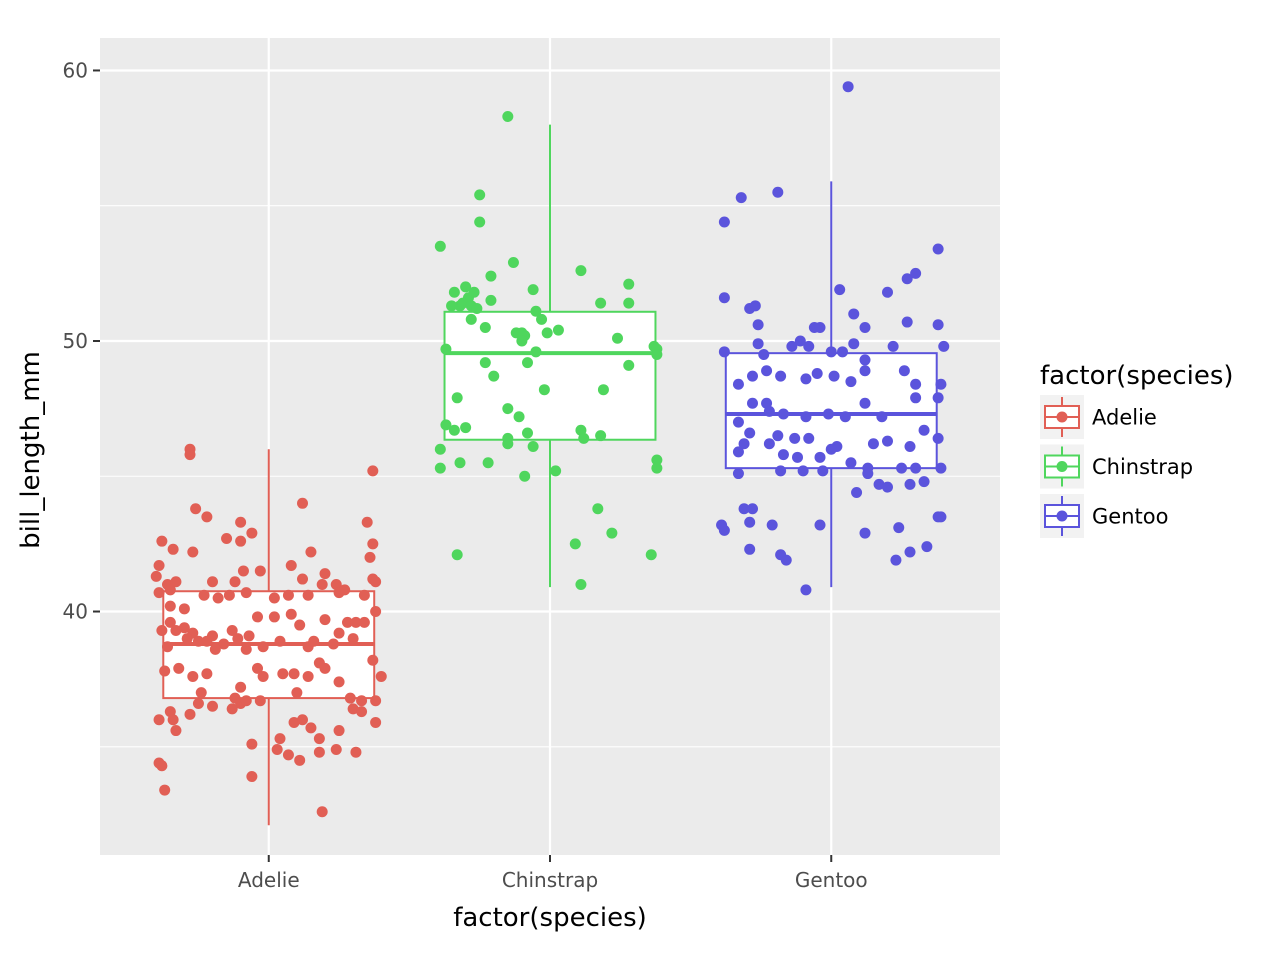  I want to click on legend-label: Gentoo, so click(1130, 517).